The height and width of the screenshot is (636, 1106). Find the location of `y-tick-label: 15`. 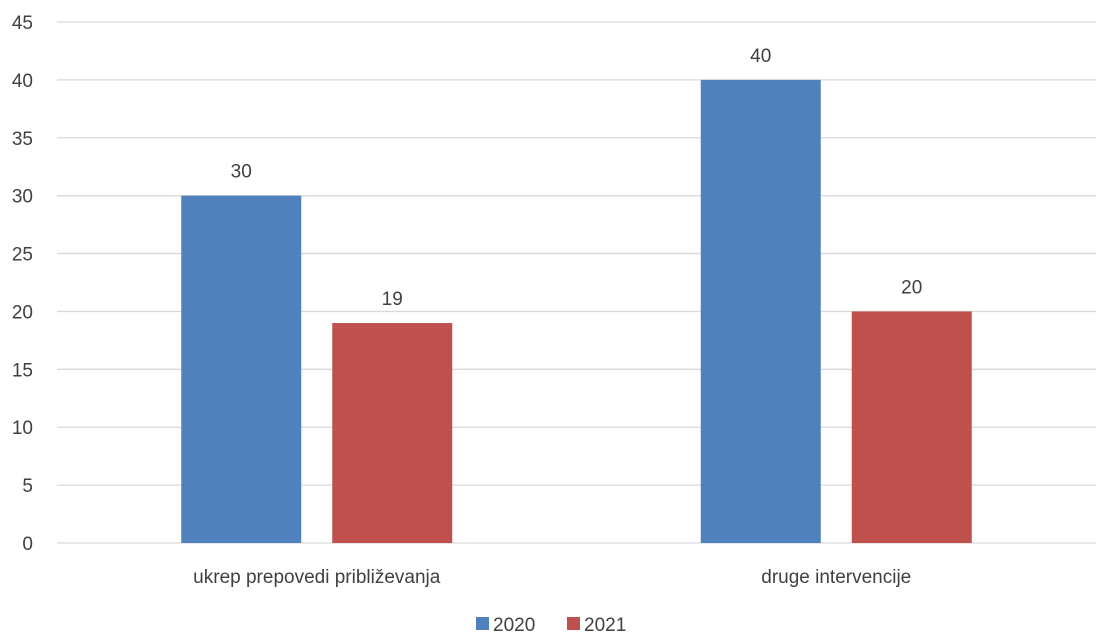

y-tick-label: 15 is located at coordinates (22, 370).